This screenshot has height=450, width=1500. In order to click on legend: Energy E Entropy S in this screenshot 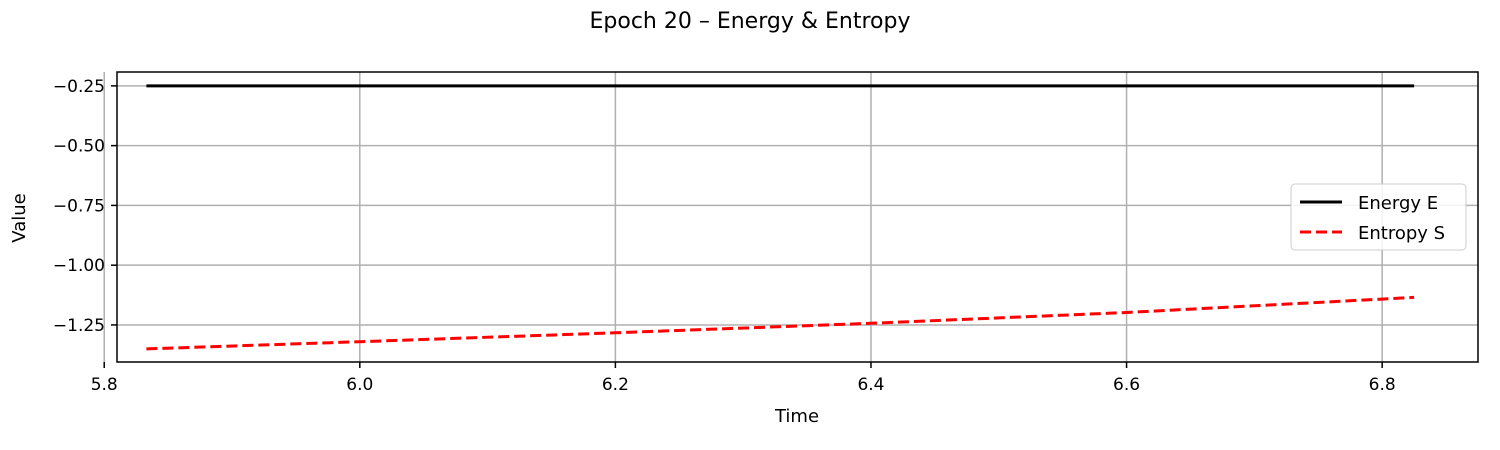, I will do `click(1378, 217)`.